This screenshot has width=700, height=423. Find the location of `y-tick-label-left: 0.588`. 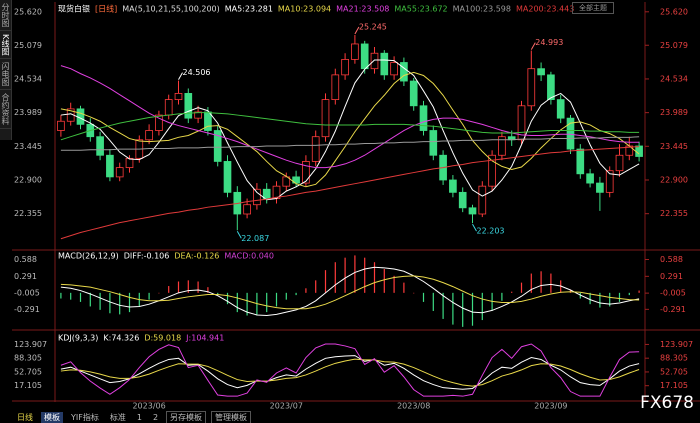

y-tick-label-left: 0.588 is located at coordinates (25, 259).